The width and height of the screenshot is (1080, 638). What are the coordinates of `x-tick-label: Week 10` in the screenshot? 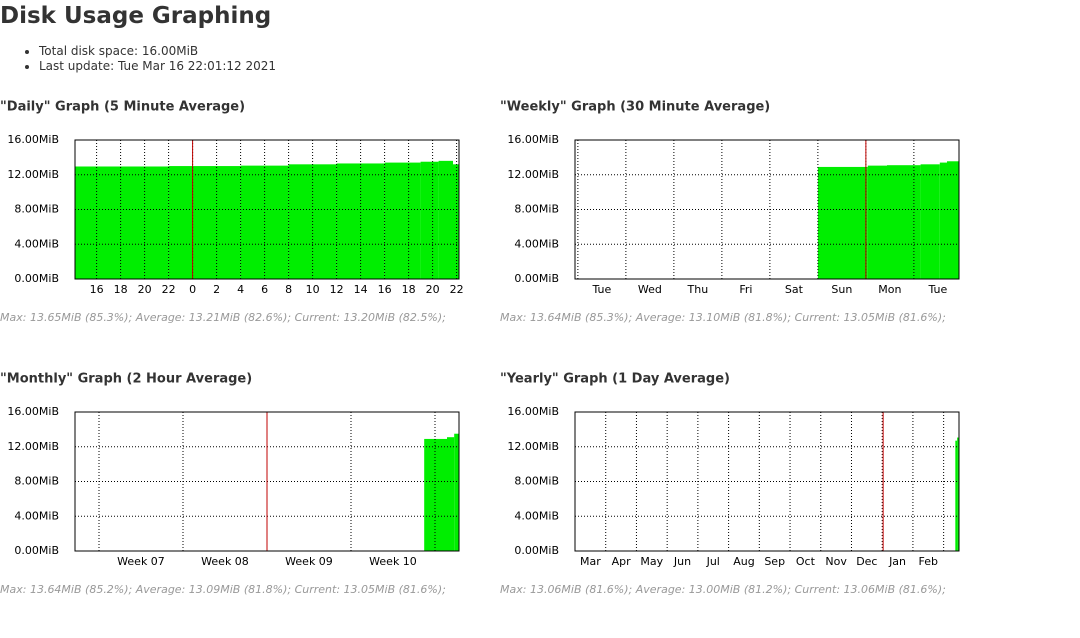 It's located at (393, 561).